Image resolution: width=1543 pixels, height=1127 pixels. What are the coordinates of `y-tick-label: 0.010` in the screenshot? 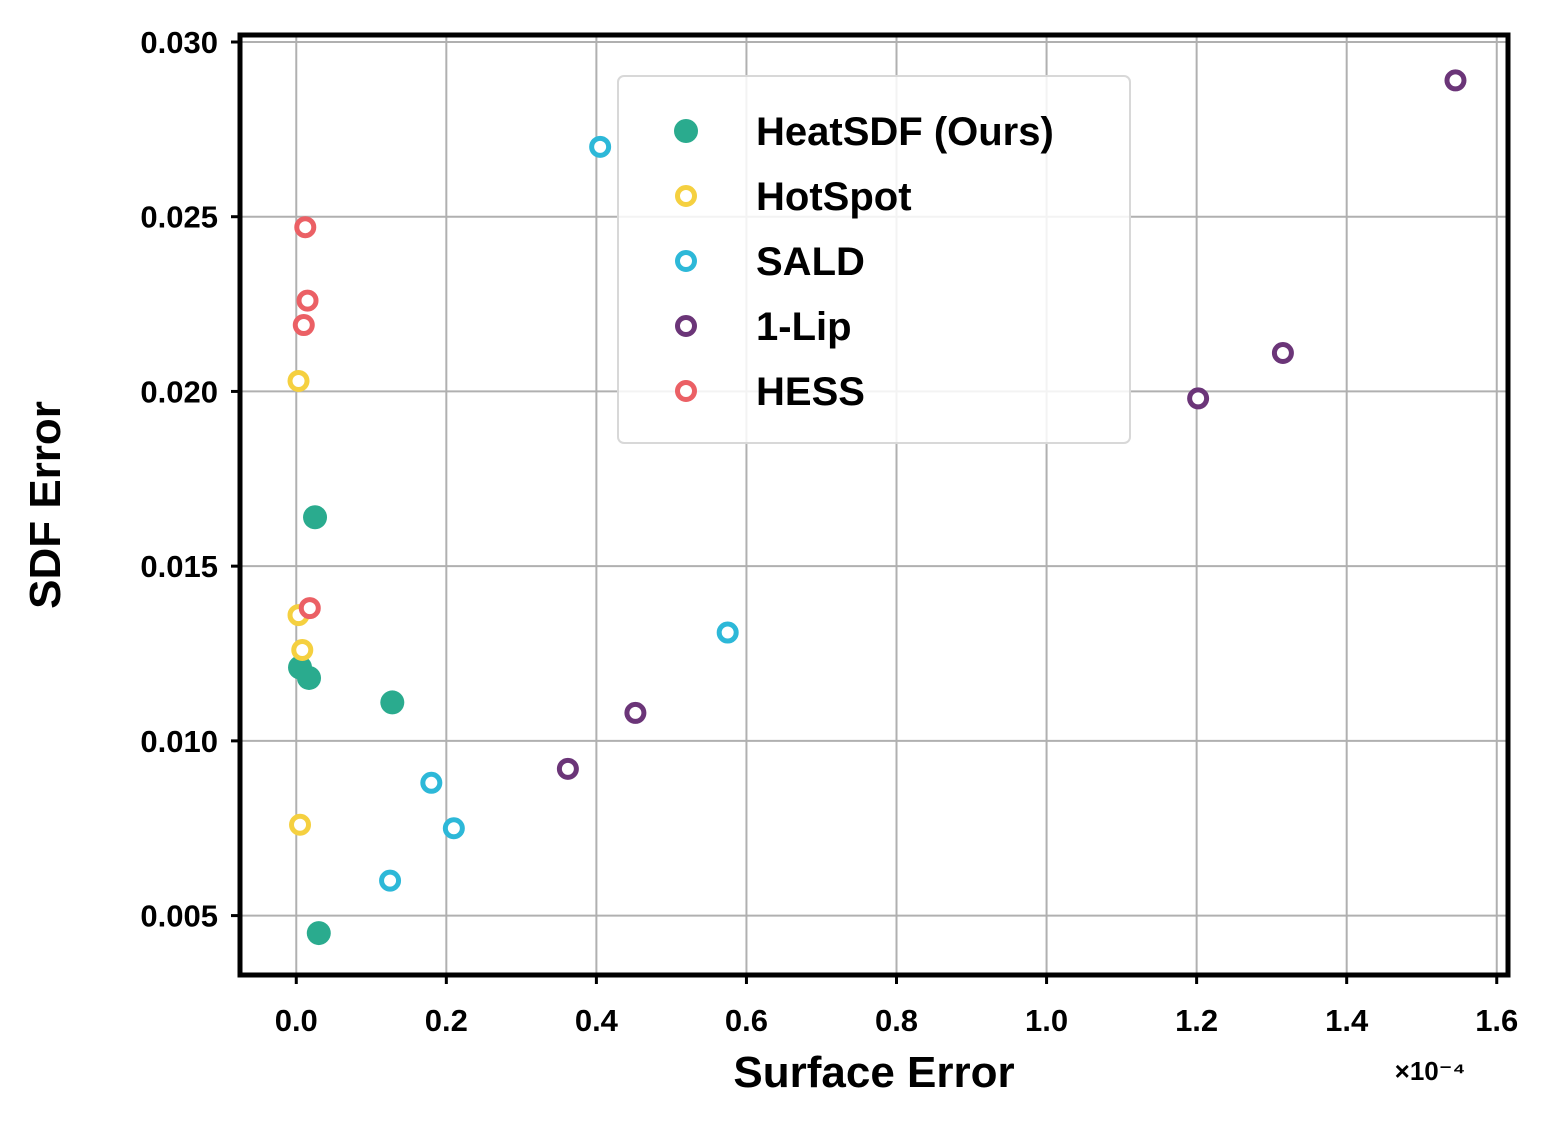 It's located at (179, 741).